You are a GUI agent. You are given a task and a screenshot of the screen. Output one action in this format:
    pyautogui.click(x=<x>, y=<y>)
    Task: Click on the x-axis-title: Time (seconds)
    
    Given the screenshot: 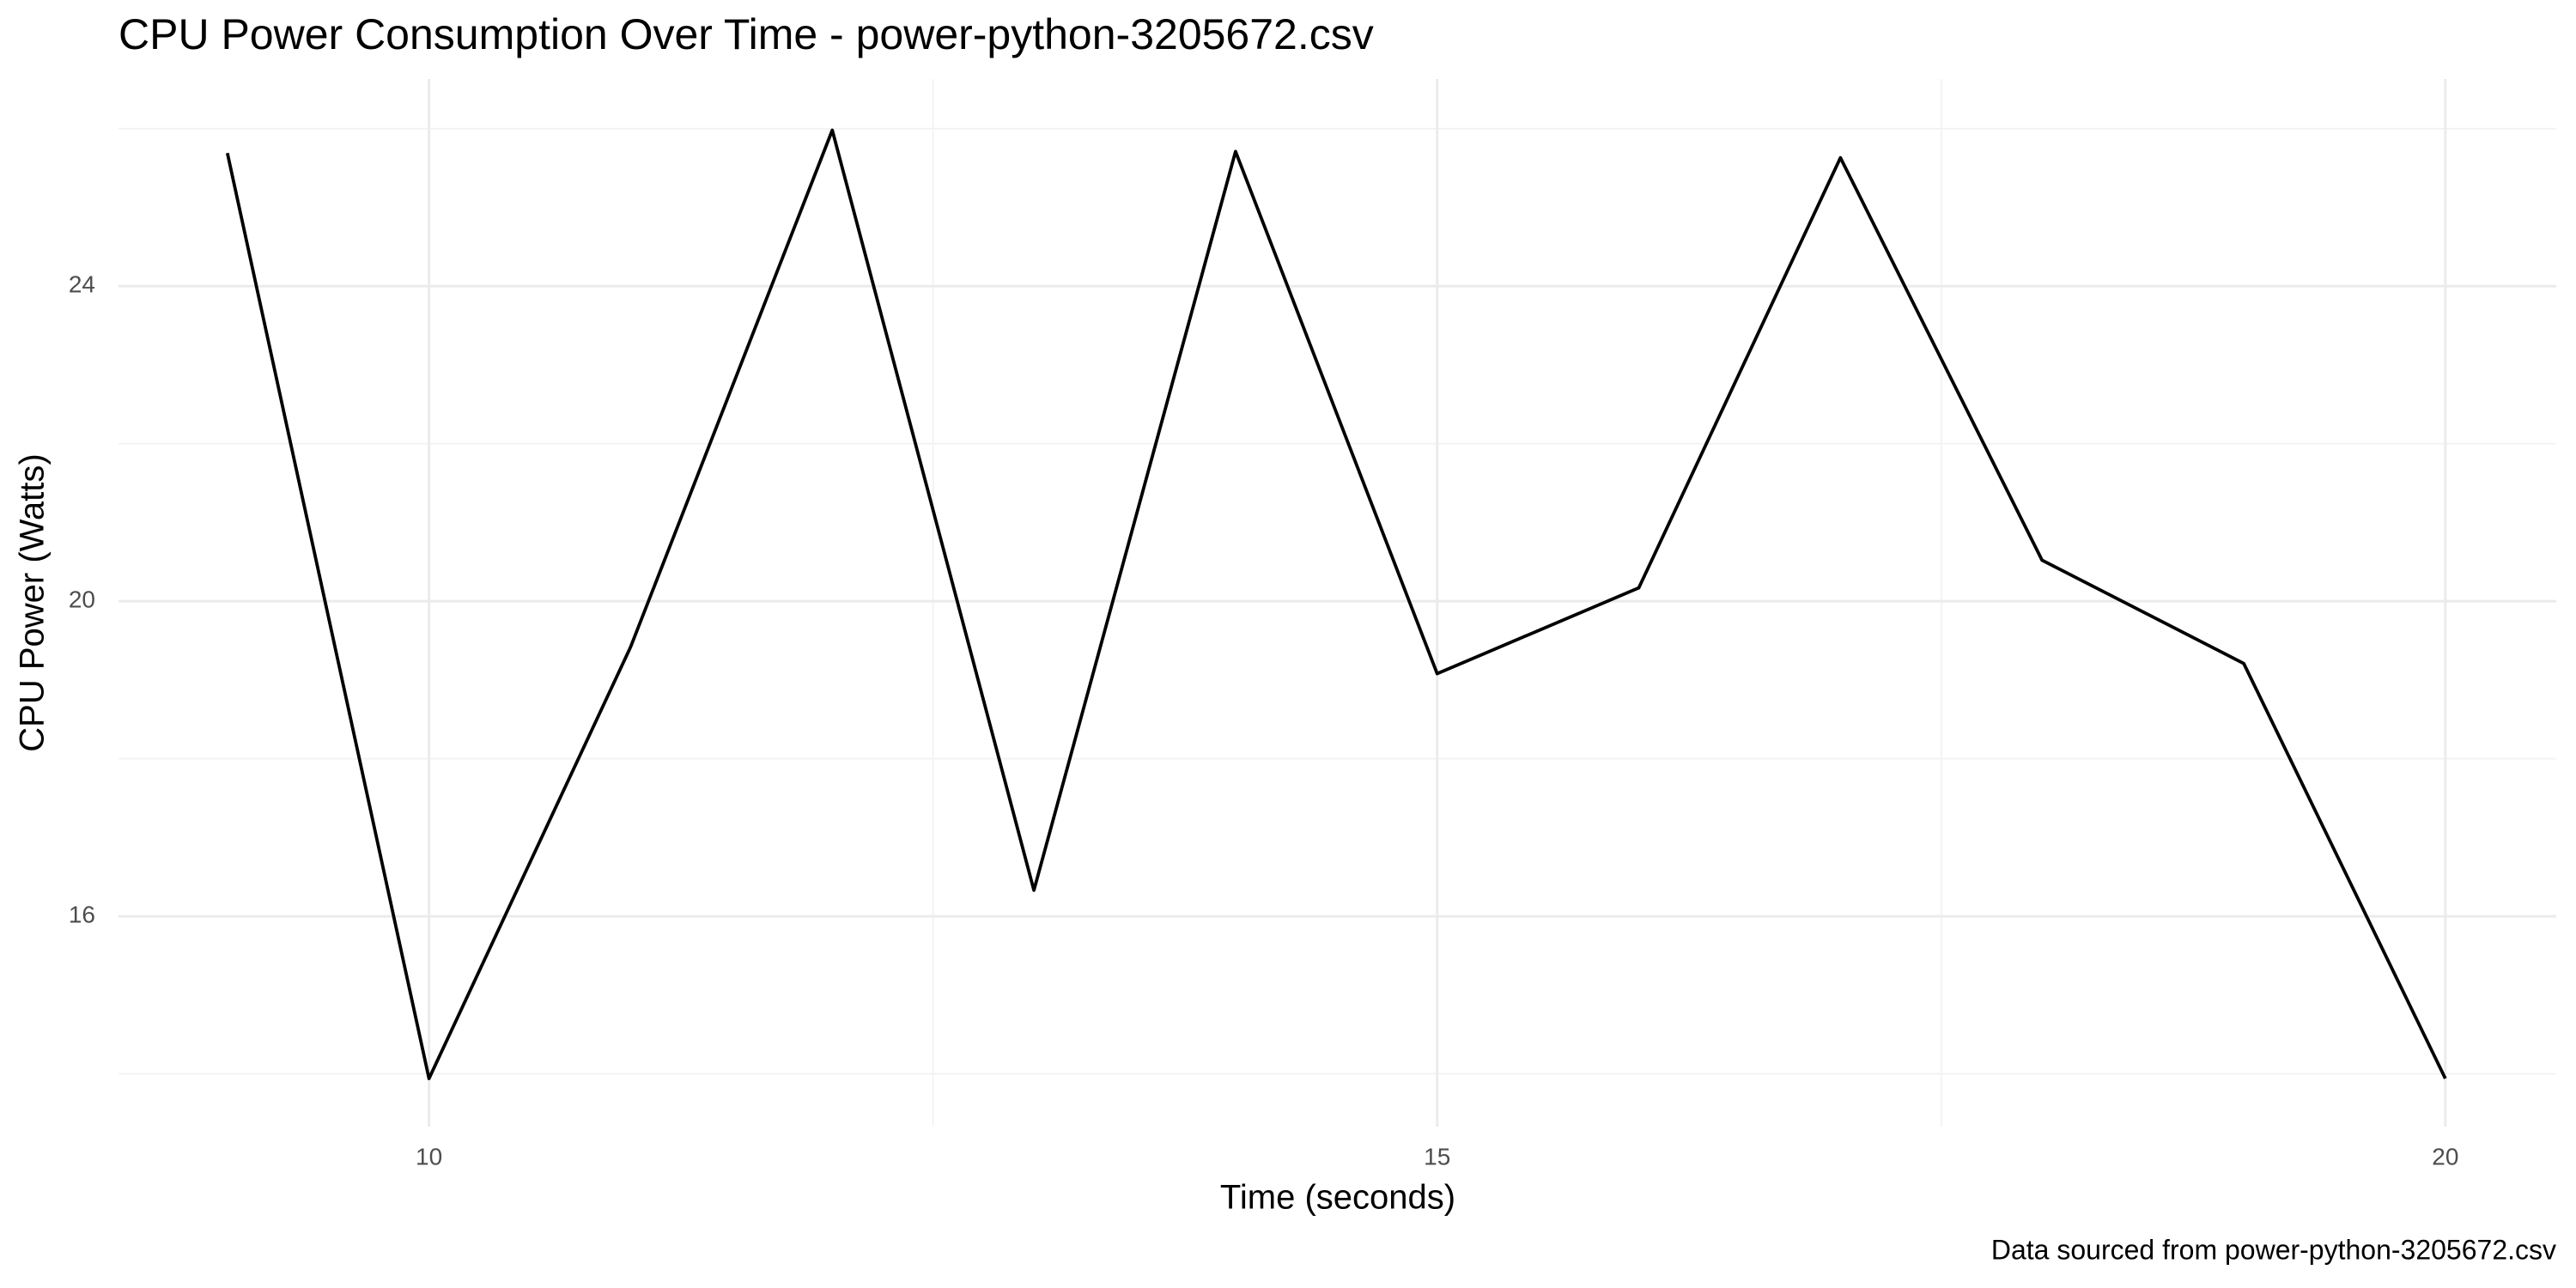 What is the action you would take?
    pyautogui.click(x=1338, y=1198)
    